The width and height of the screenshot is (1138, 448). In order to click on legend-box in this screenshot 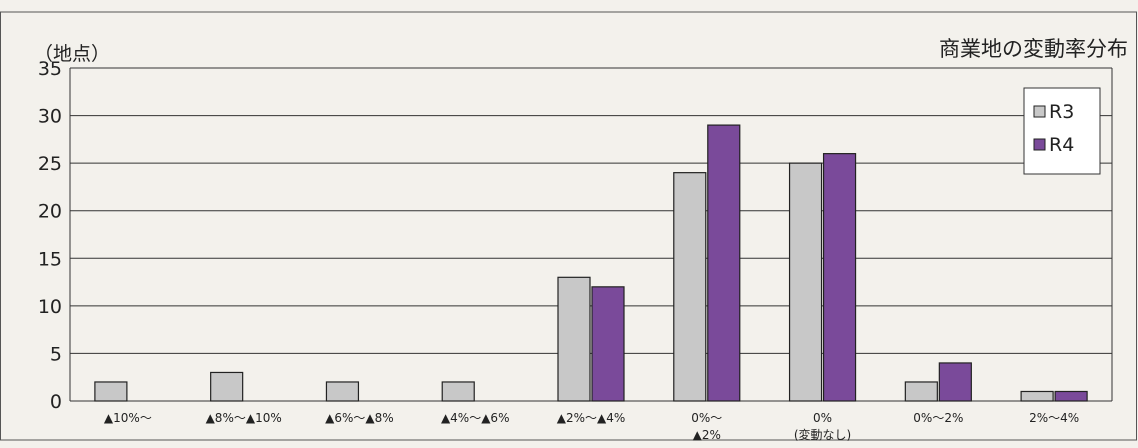, I will do `click(1062, 131)`.